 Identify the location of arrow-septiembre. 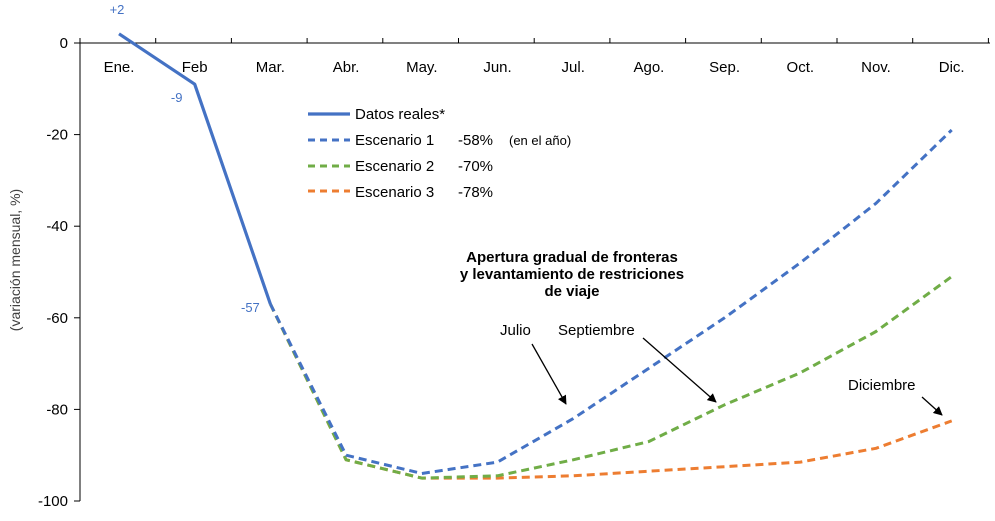
(679, 370).